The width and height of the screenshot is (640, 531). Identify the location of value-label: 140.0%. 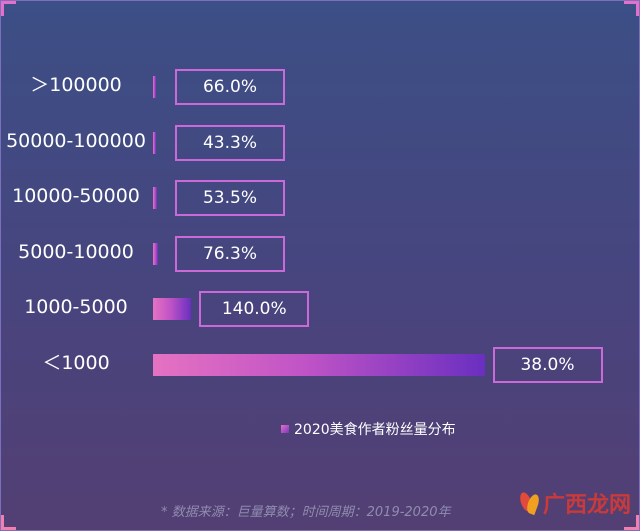
(254, 309).